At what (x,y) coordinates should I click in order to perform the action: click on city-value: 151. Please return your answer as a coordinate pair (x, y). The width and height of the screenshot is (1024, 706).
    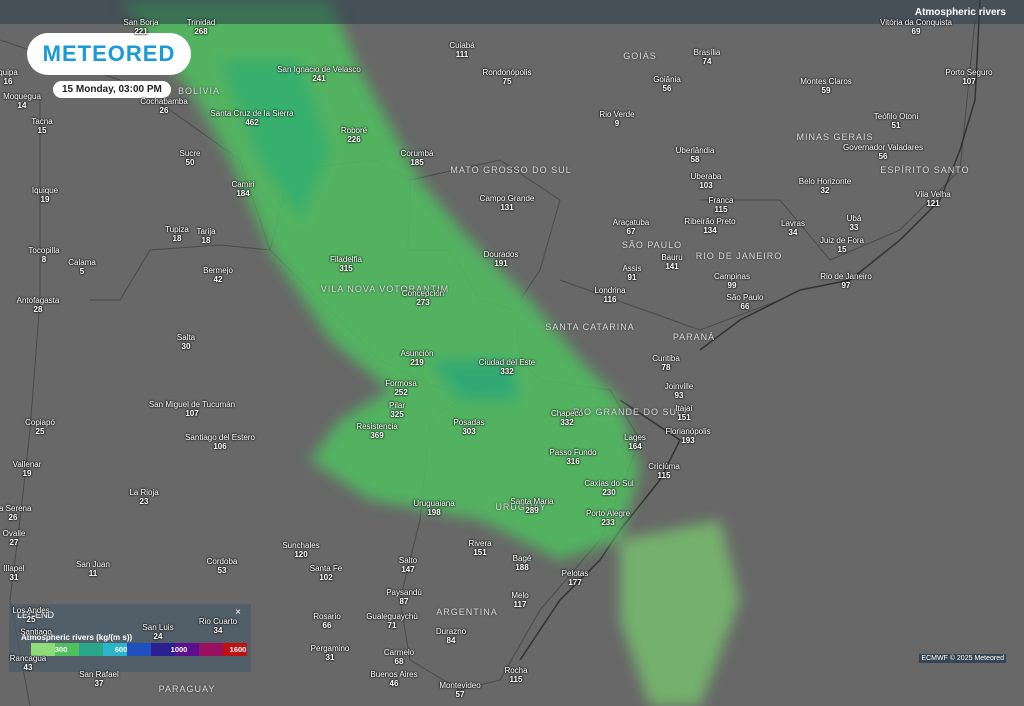
    Looking at the image, I should click on (480, 552).